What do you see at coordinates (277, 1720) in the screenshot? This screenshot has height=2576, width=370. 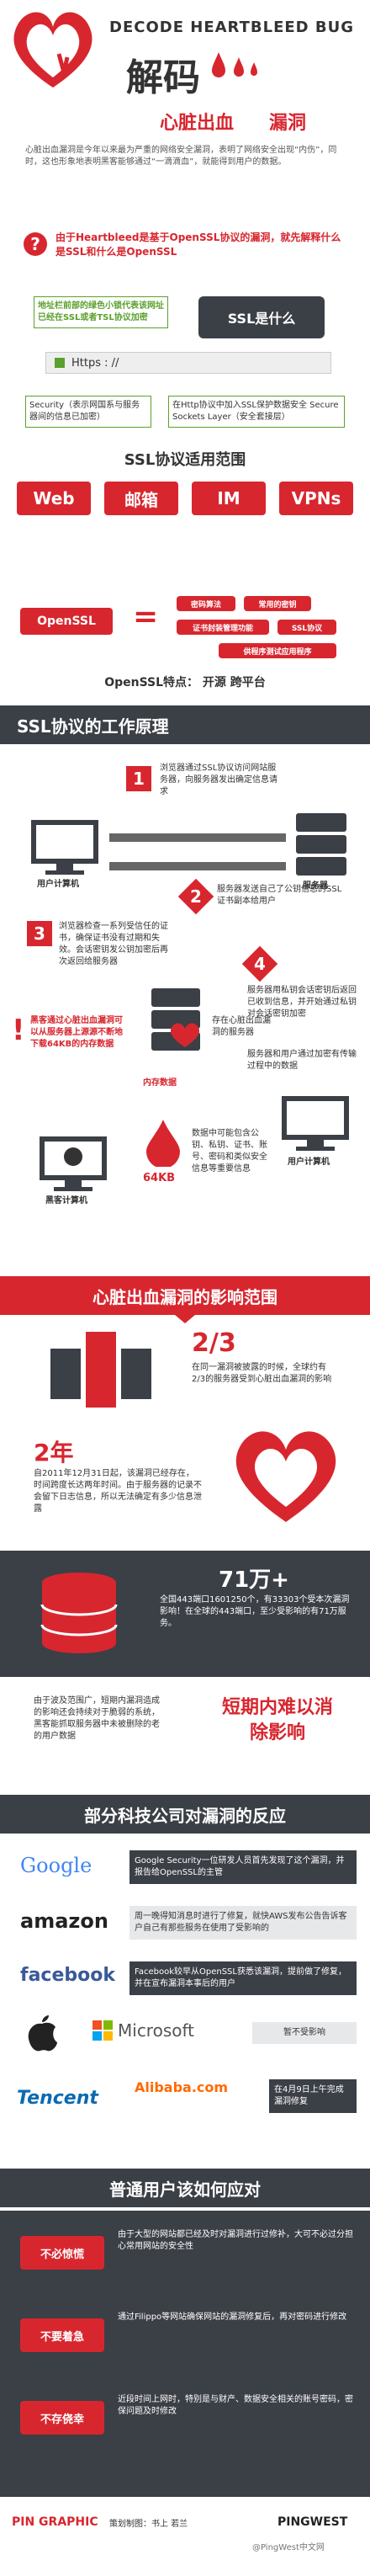 I see `short-title: 短期内难以消除影响` at bounding box center [277, 1720].